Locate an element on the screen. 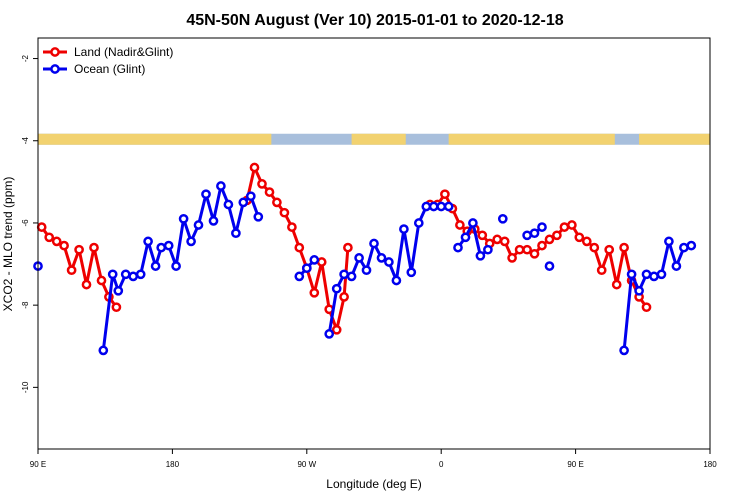 The width and height of the screenshot is (750, 500). x-tick-label-4: 90 E is located at coordinates (575, 464).